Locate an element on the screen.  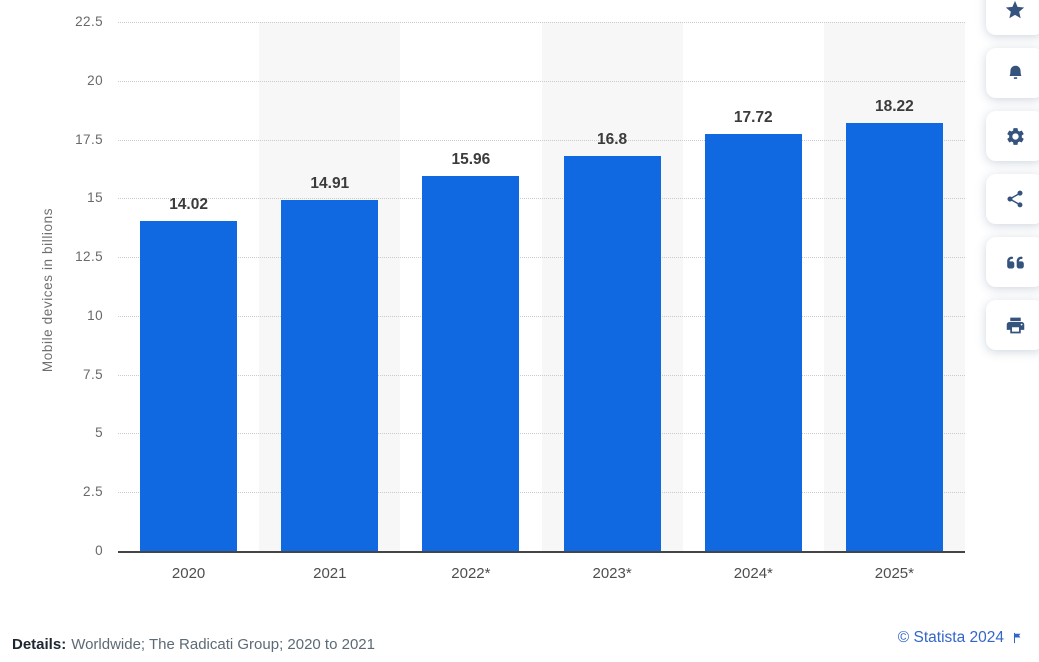
bar-2025* is located at coordinates (894, 336).